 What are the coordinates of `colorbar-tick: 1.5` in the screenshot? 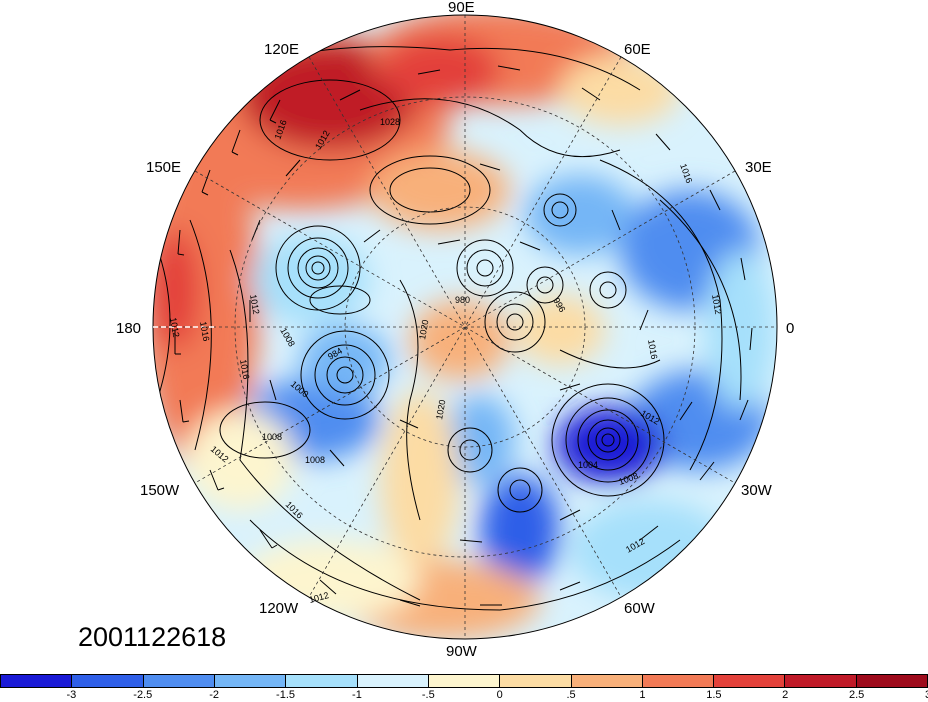 It's located at (714, 695).